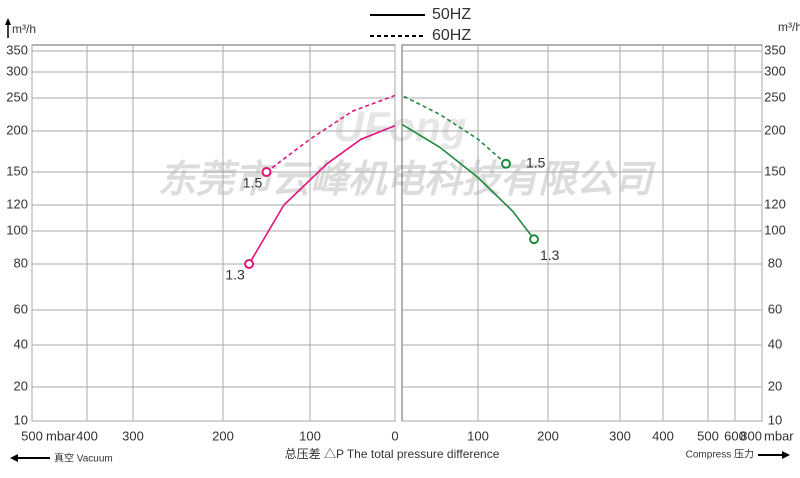 The width and height of the screenshot is (800, 478). I want to click on x-axis-label: 总压差 △P The total pressure difference, so click(392, 454).